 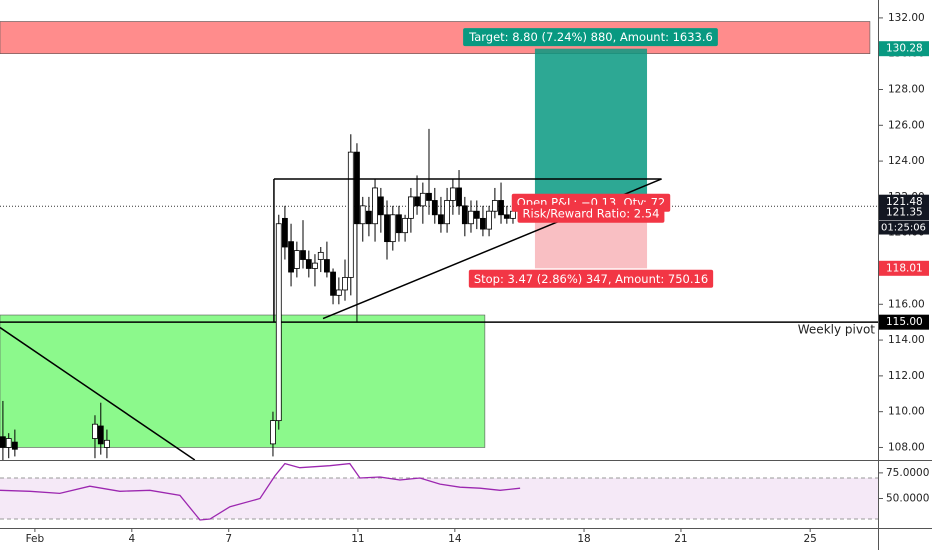 What do you see at coordinates (906, 340) in the screenshot?
I see `y-tick-label: 114.00` at bounding box center [906, 340].